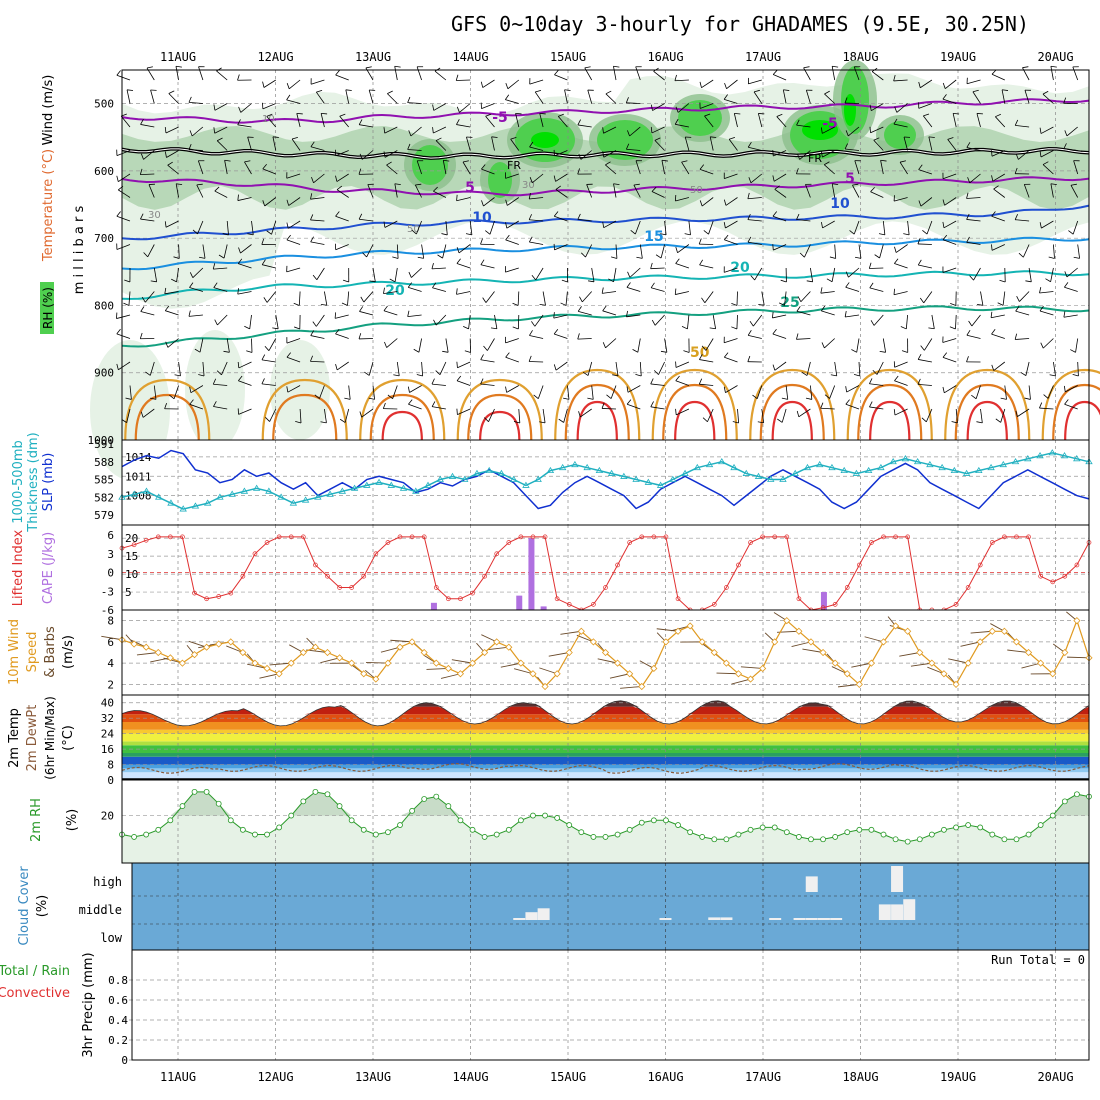  I want to click on lifted-index-marker, so click(545, 537).